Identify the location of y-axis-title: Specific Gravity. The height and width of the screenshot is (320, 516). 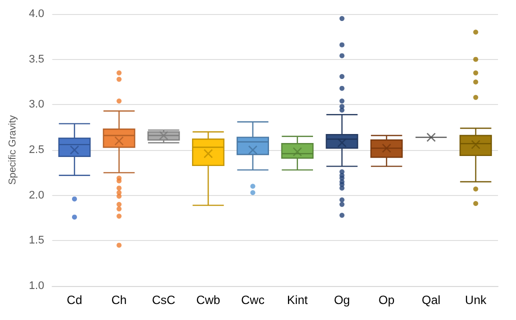
(13, 150).